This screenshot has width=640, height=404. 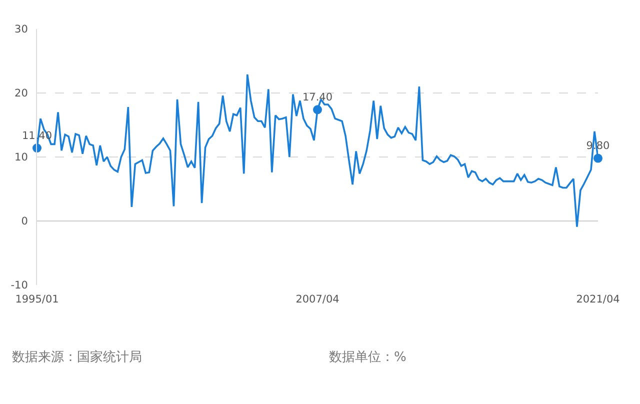 I want to click on y-tick-label: 30, so click(x=21, y=30).